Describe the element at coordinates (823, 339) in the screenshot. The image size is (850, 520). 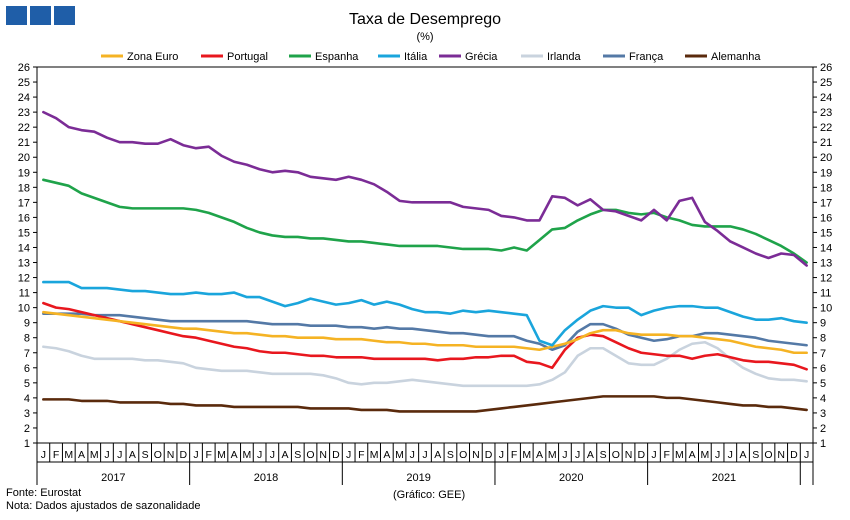
I see `y-tick-label-right: 8` at that location.